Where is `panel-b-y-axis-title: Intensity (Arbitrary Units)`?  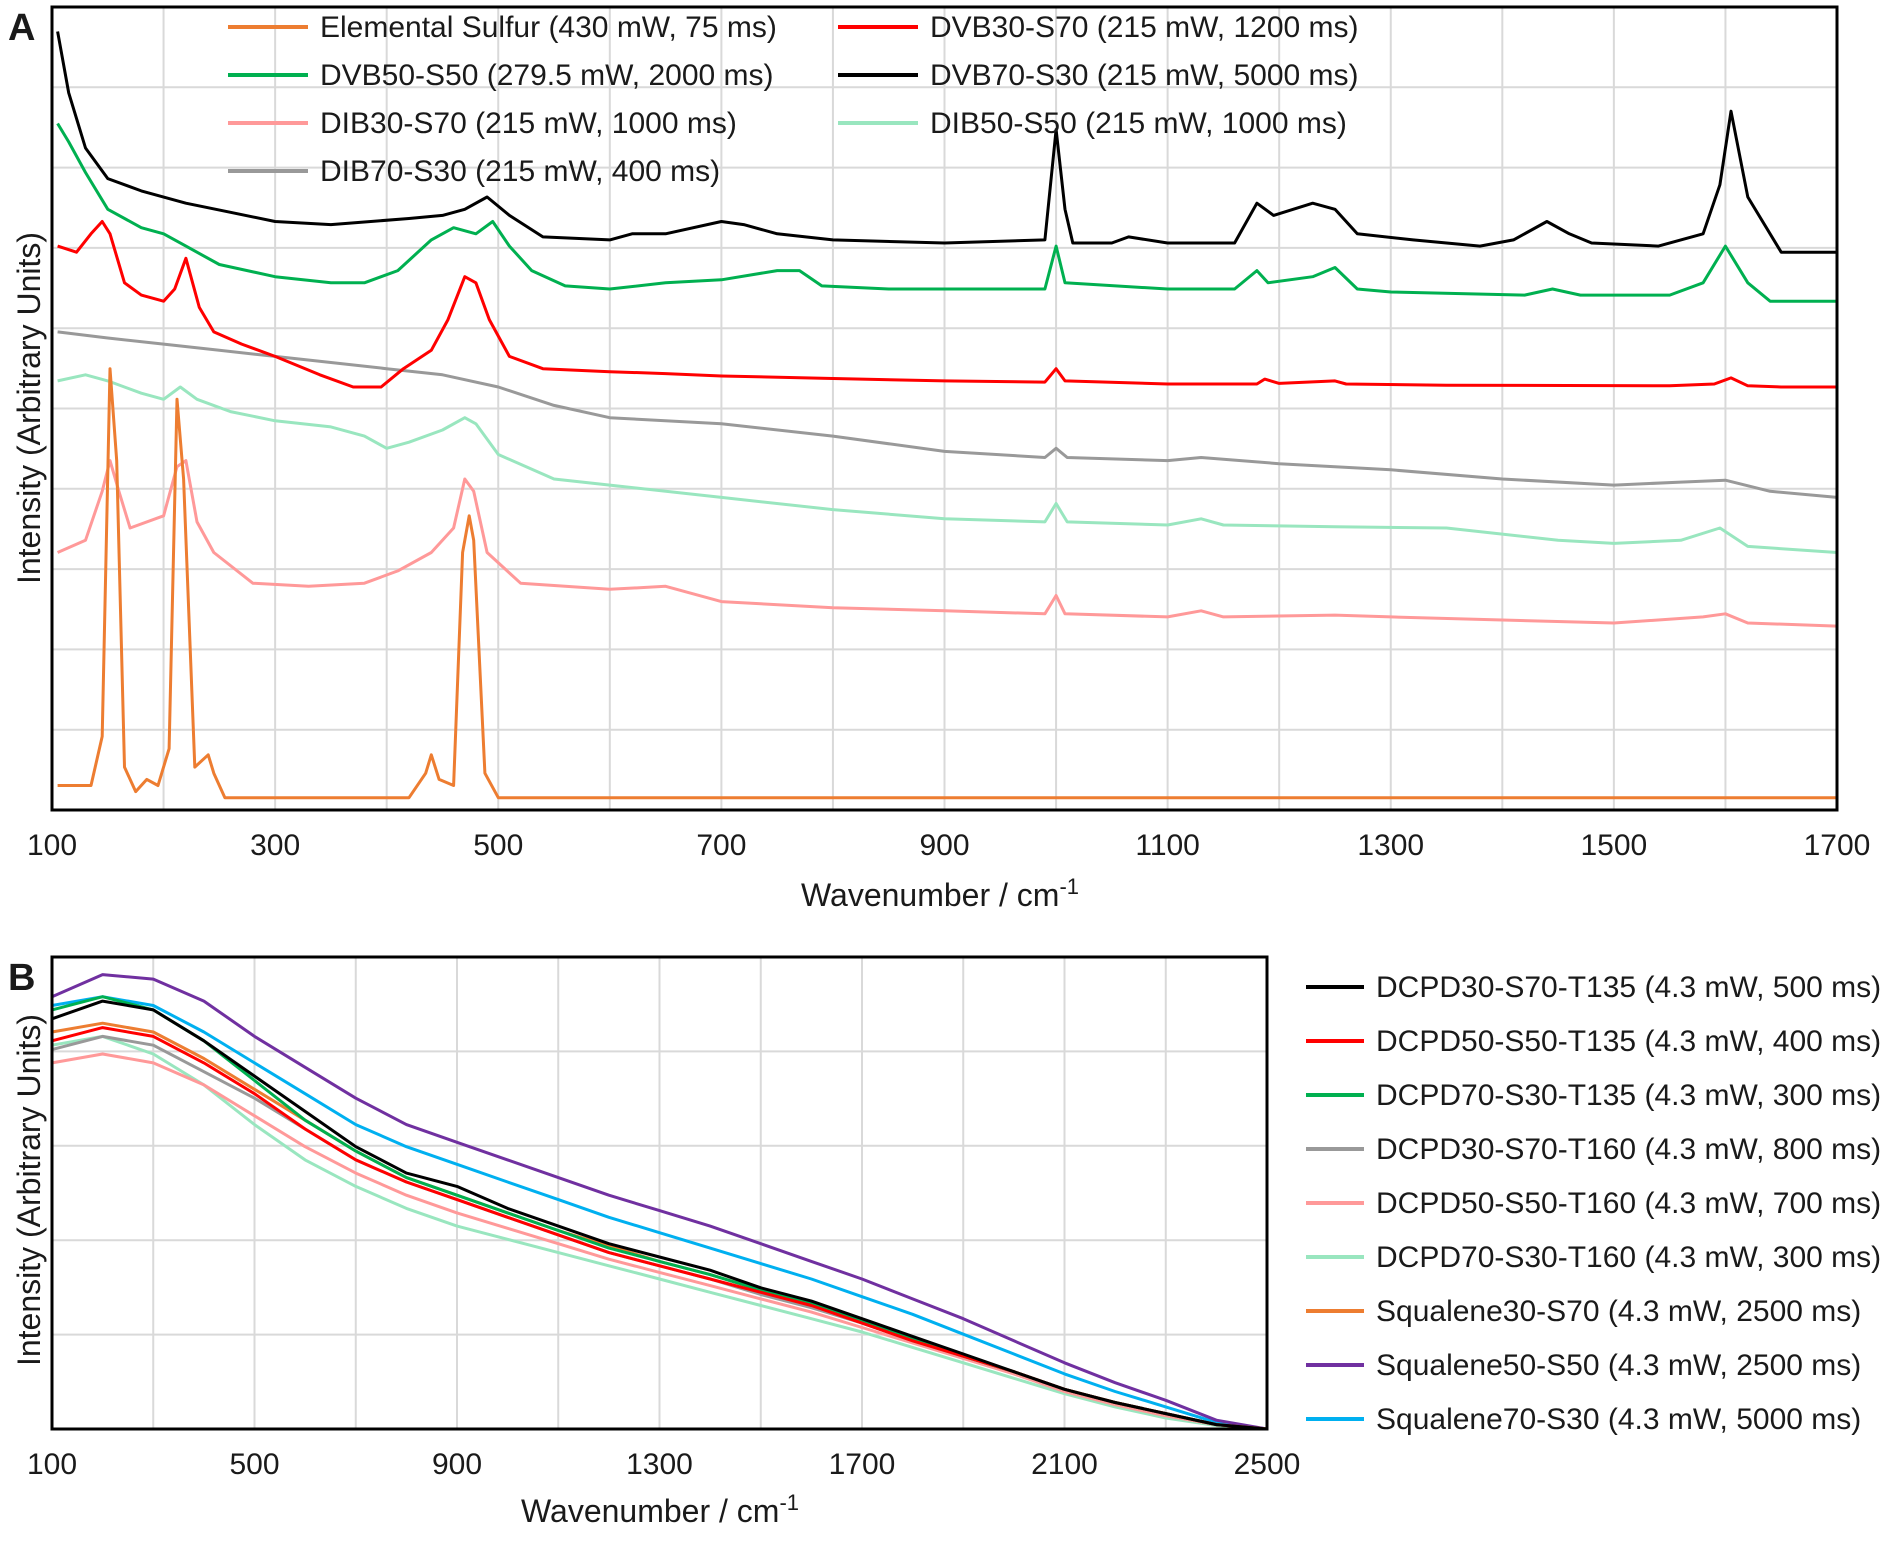
panel-b-y-axis-title: Intensity (Arbitrary Units) is located at coordinates (29, 1190).